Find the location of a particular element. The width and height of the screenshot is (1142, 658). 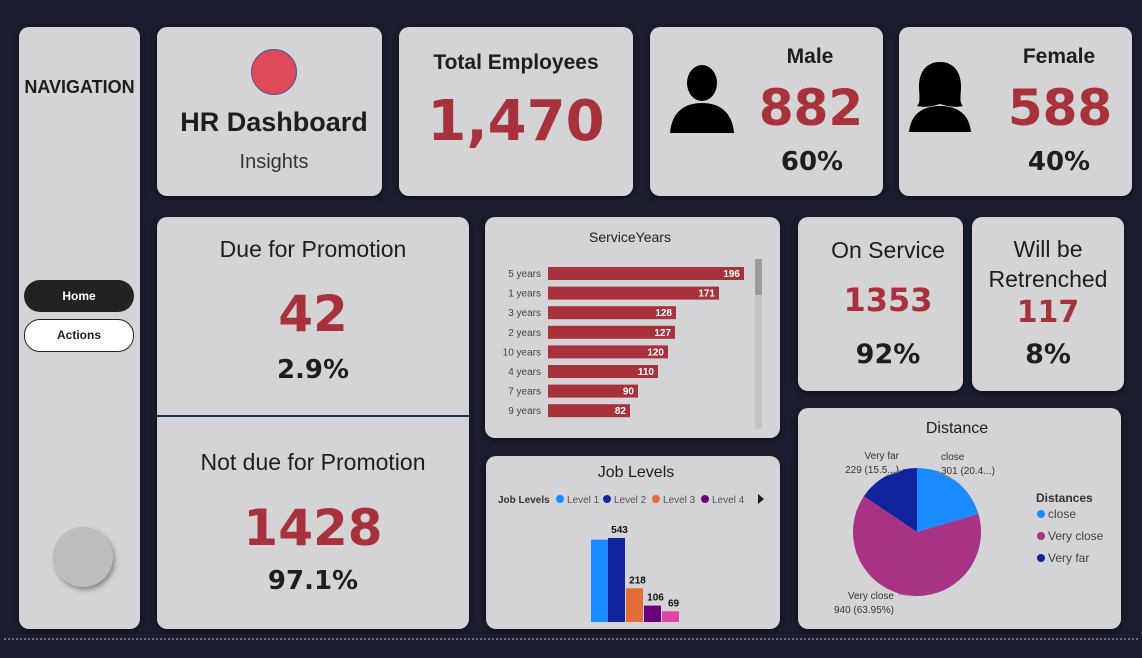

actions-button: Actions is located at coordinates (79, 335).